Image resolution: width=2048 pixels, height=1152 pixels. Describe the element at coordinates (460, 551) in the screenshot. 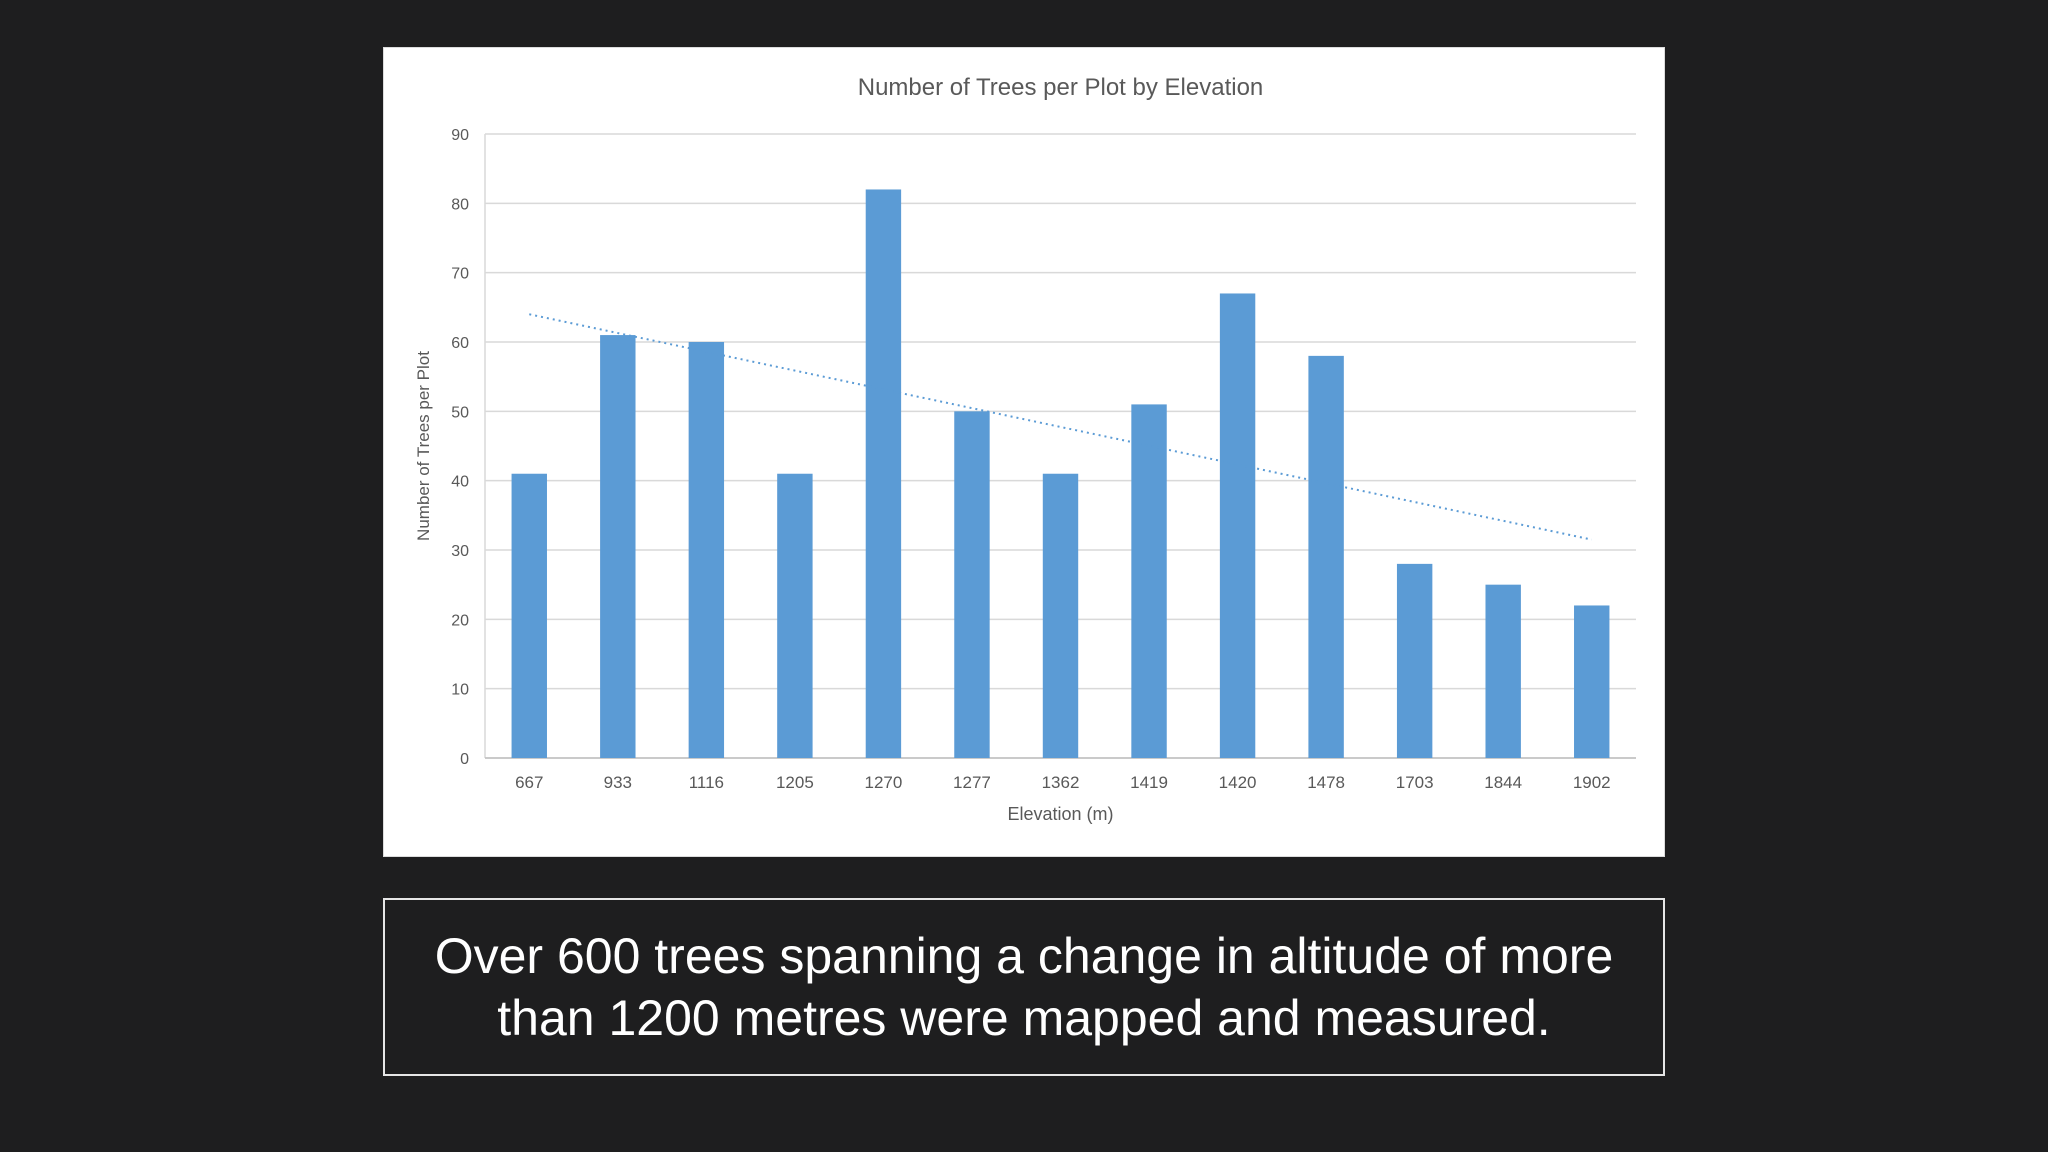

I see `y-tick-label: 30` at that location.